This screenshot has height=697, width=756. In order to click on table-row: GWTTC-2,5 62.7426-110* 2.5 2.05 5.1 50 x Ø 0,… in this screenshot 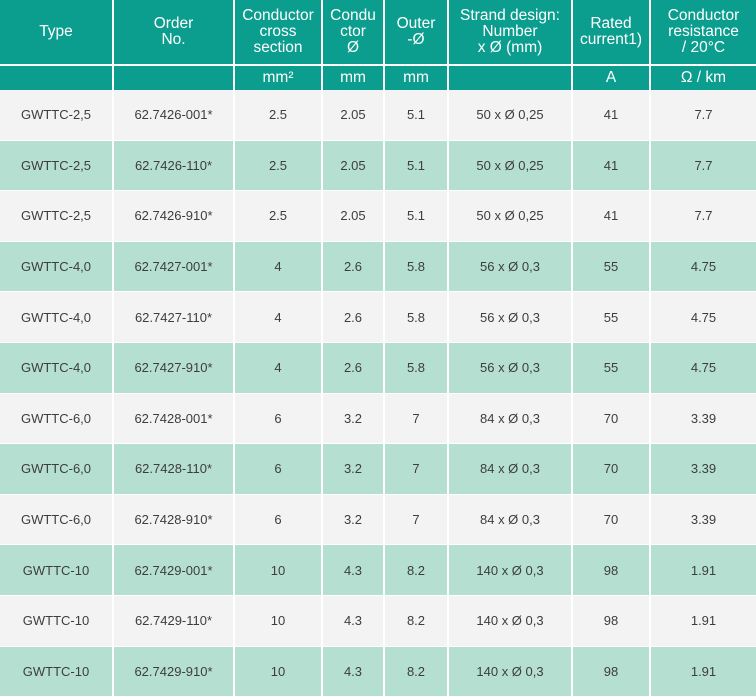, I will do `click(378, 166)`.